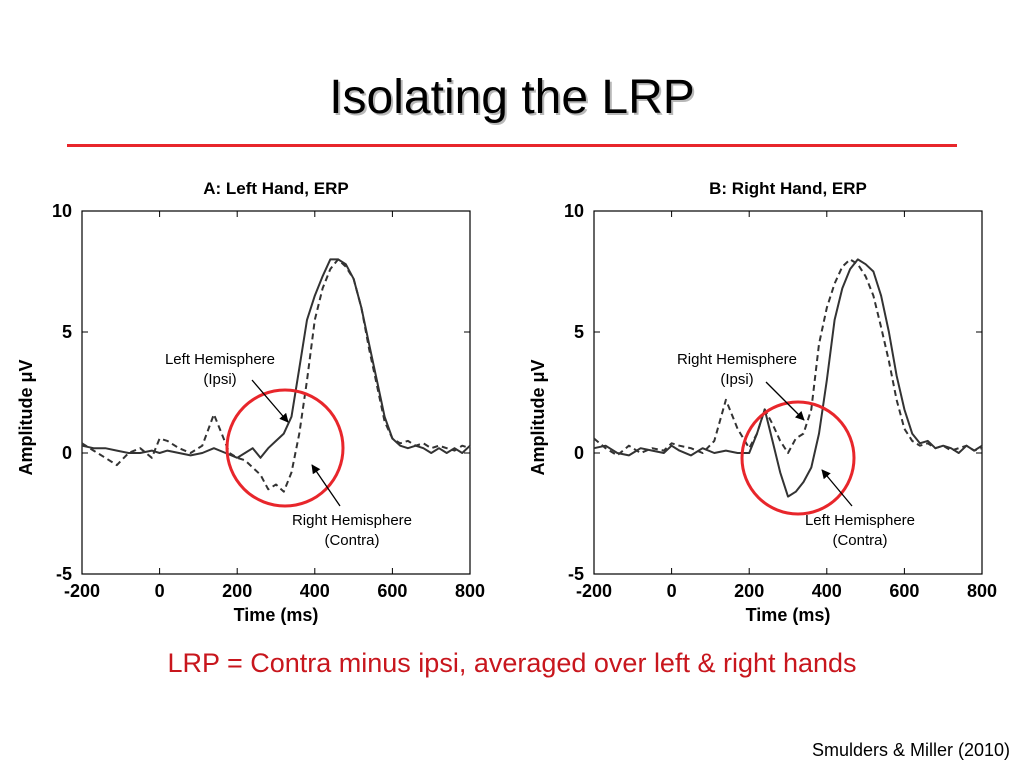 The image size is (1024, 768). Describe the element at coordinates (275, 188) in the screenshot. I see `chart-title: A: Left Hand, ERP` at that location.